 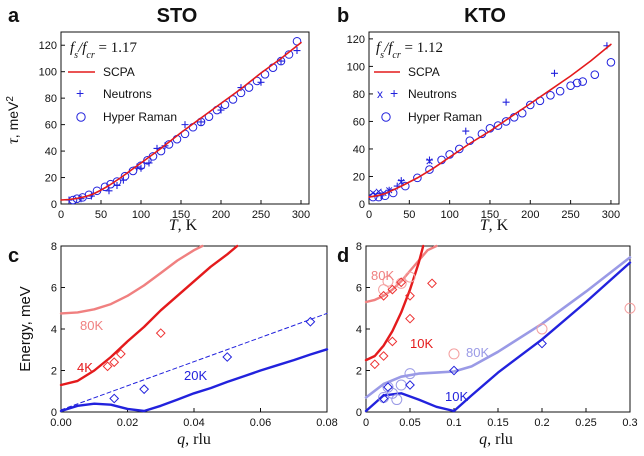 I want to click on curve-10k-upper, so click(x=394, y=303).